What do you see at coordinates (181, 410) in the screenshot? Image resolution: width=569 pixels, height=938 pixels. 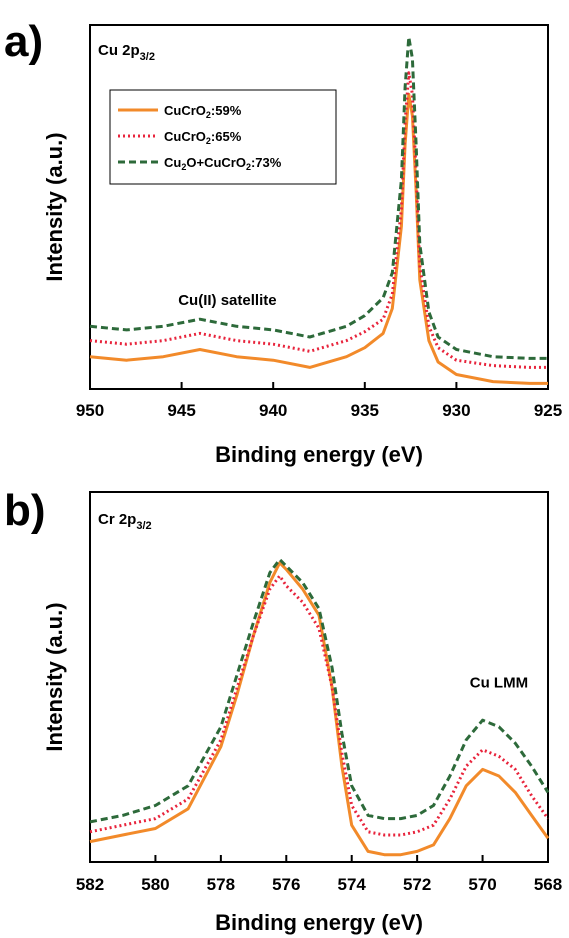 I see `panel-a-x-tick-label: 945` at bounding box center [181, 410].